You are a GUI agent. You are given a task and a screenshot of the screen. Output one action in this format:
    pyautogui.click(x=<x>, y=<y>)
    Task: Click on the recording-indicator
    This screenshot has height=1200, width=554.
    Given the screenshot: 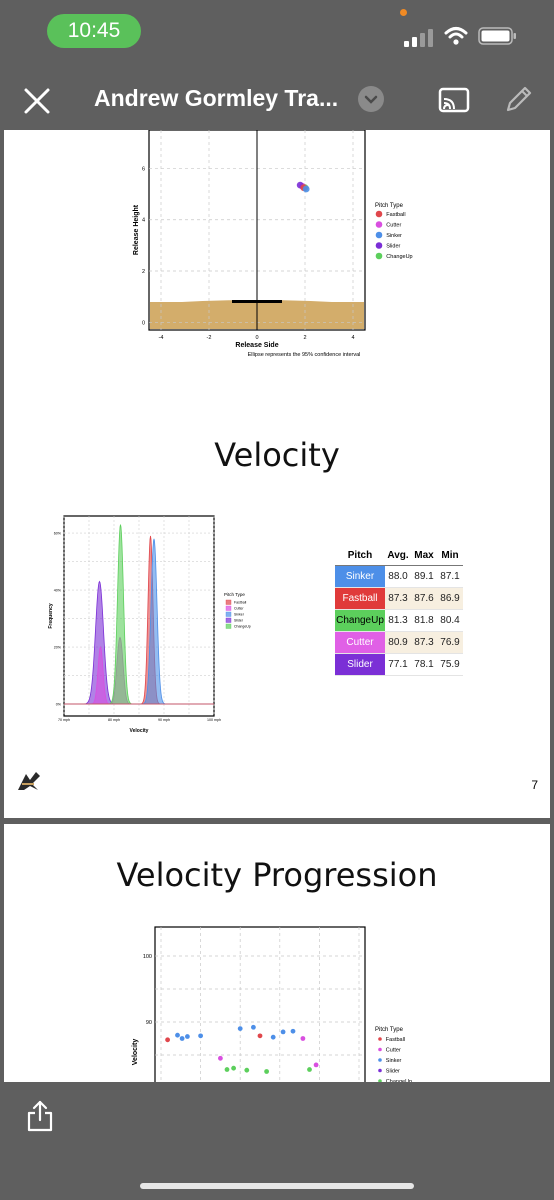 What is the action you would take?
    pyautogui.click(x=403, y=12)
    